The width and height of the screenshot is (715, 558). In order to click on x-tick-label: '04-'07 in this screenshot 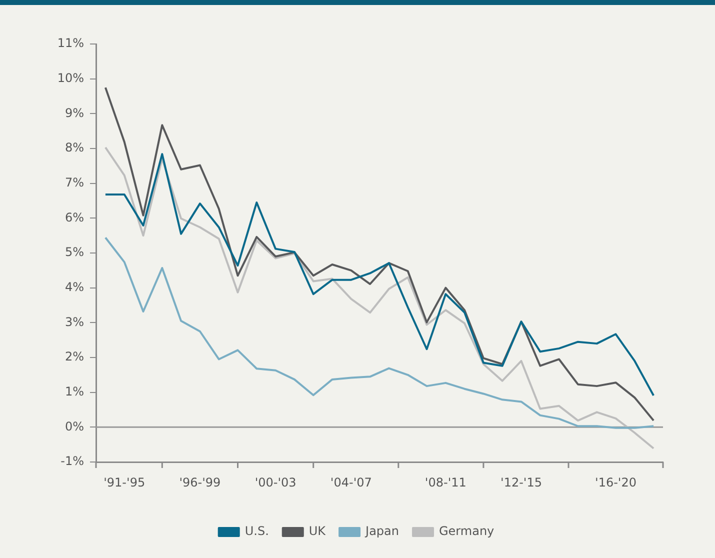, I will do `click(351, 482)`.